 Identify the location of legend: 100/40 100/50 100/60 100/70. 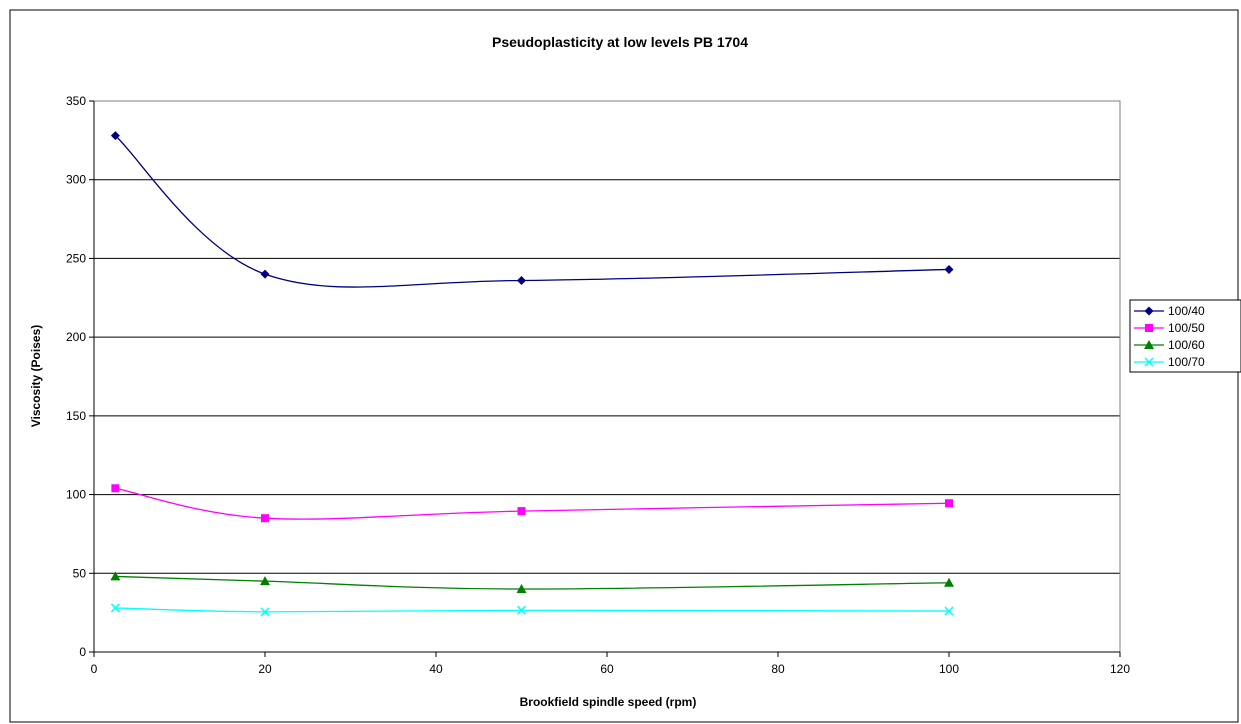
(1185, 336).